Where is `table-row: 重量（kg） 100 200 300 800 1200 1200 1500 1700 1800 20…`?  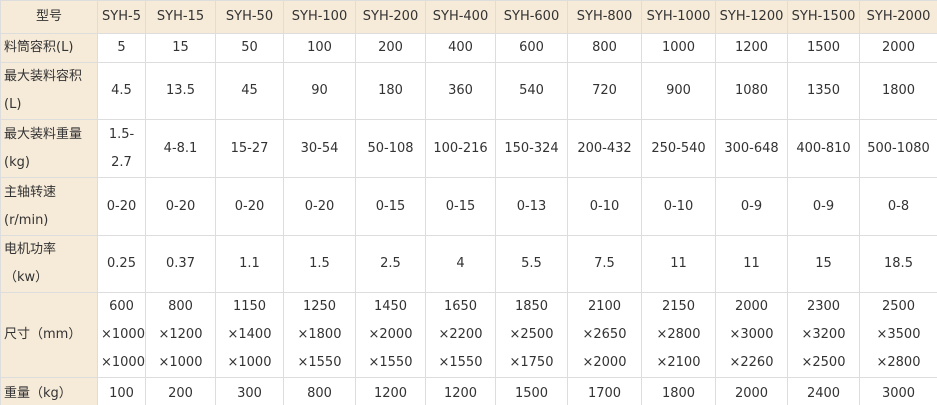 table-row: 重量（kg） 100 200 300 800 1200 1200 1500 1700 1800 20… is located at coordinates (468, 391).